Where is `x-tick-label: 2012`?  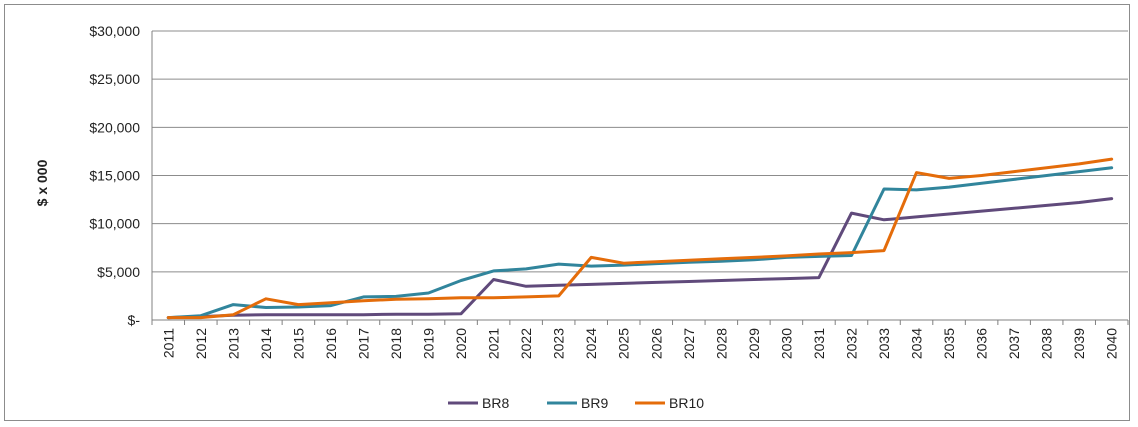
x-tick-label: 2012 is located at coordinates (201, 343).